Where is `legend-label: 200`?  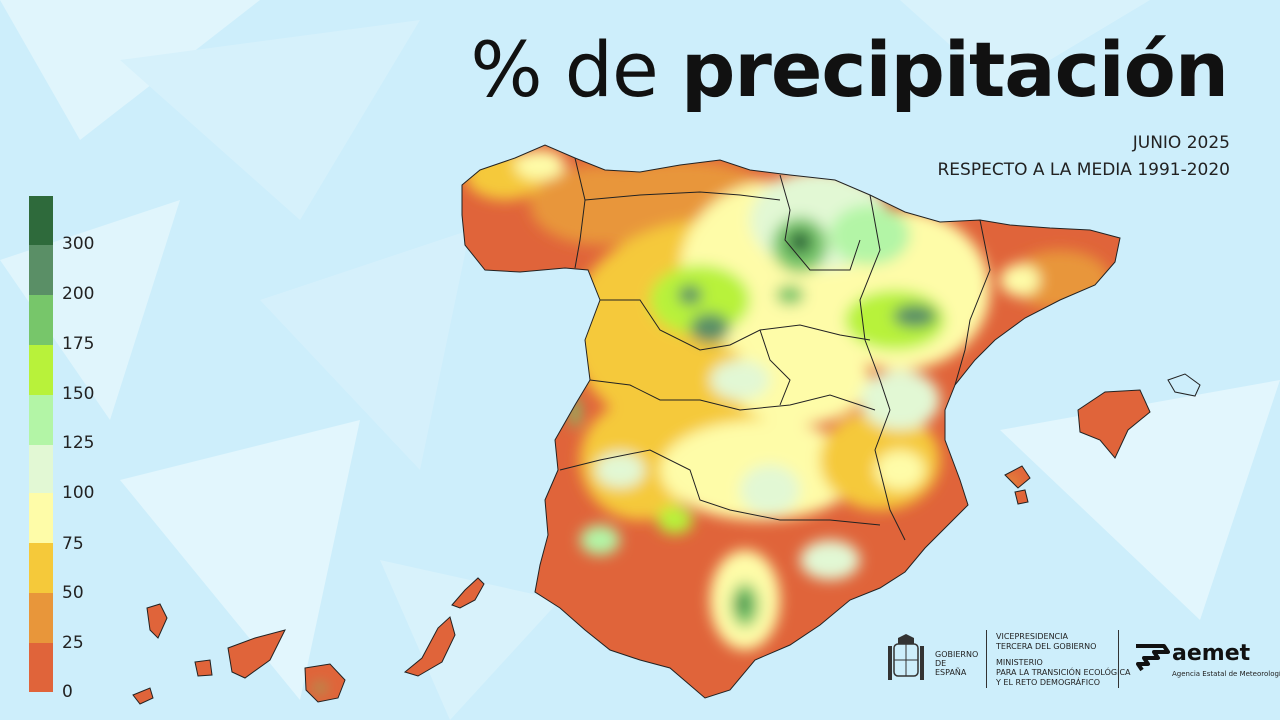
legend-label: 200 is located at coordinates (78, 294).